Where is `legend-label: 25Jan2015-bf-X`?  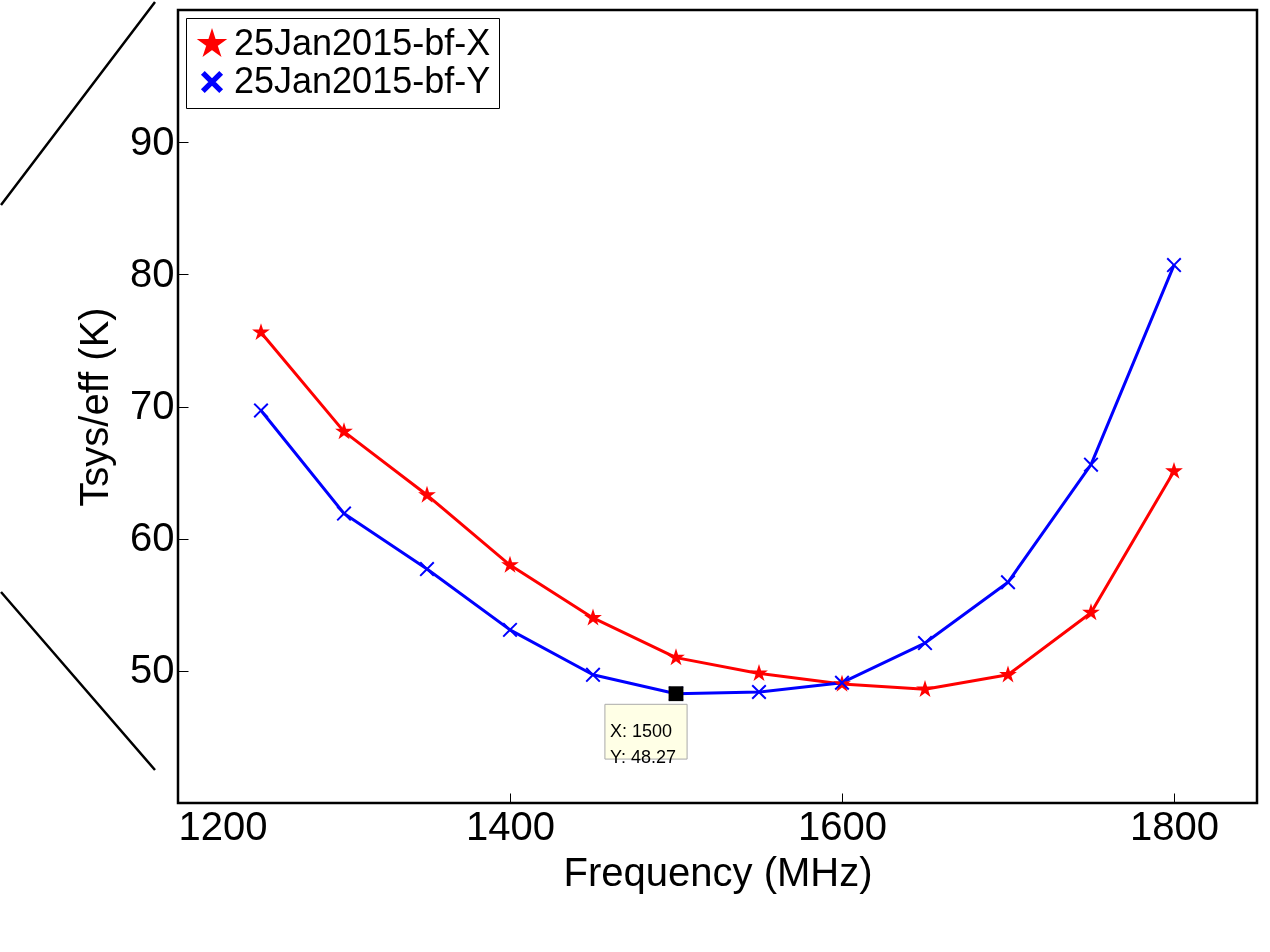 legend-label: 25Jan2015-bf-X is located at coordinates (362, 42).